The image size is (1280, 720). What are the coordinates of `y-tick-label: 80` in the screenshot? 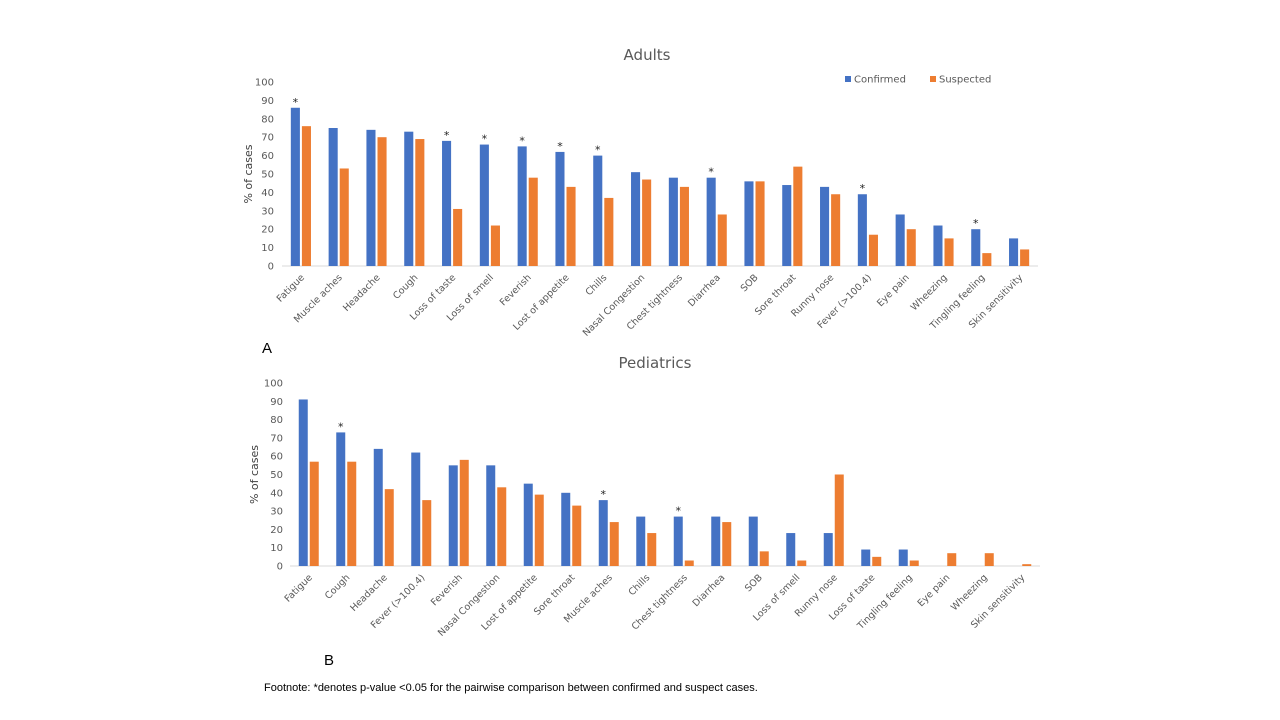 It's located at (276, 420).